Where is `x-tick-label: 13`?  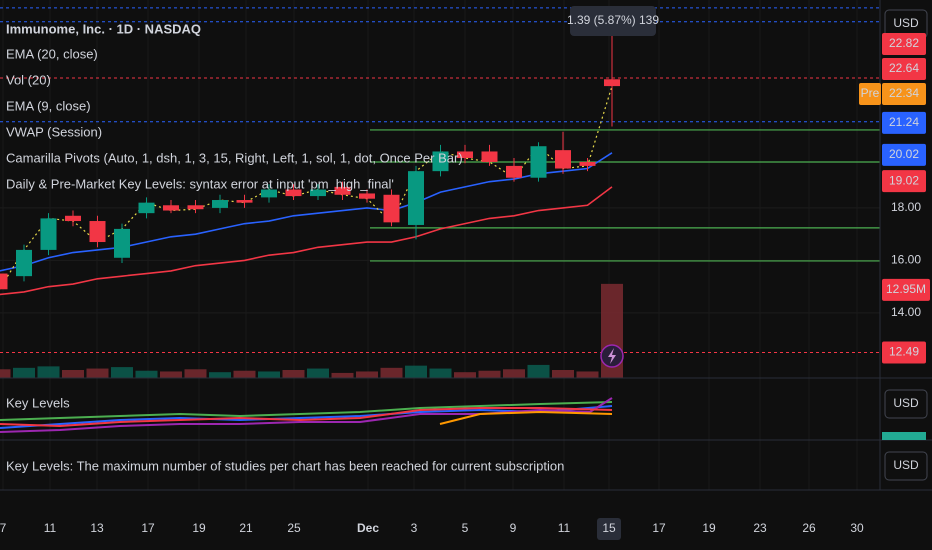 x-tick-label: 13 is located at coordinates (97, 528).